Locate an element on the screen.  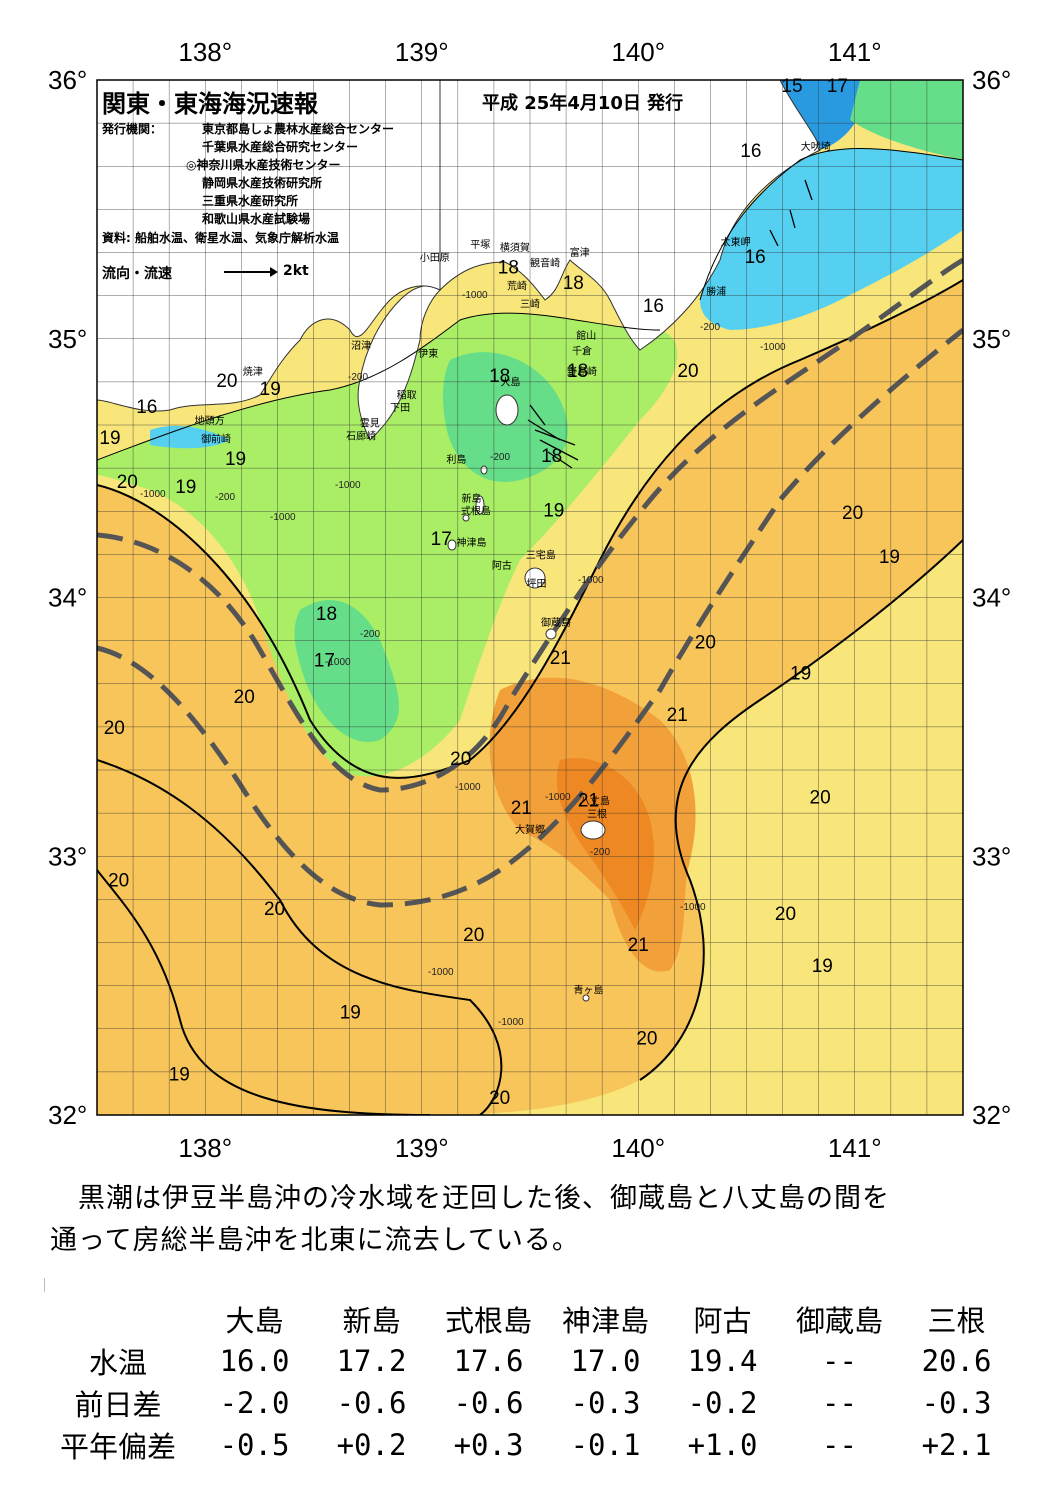
isotherm-label: 17 is located at coordinates (837, 86).